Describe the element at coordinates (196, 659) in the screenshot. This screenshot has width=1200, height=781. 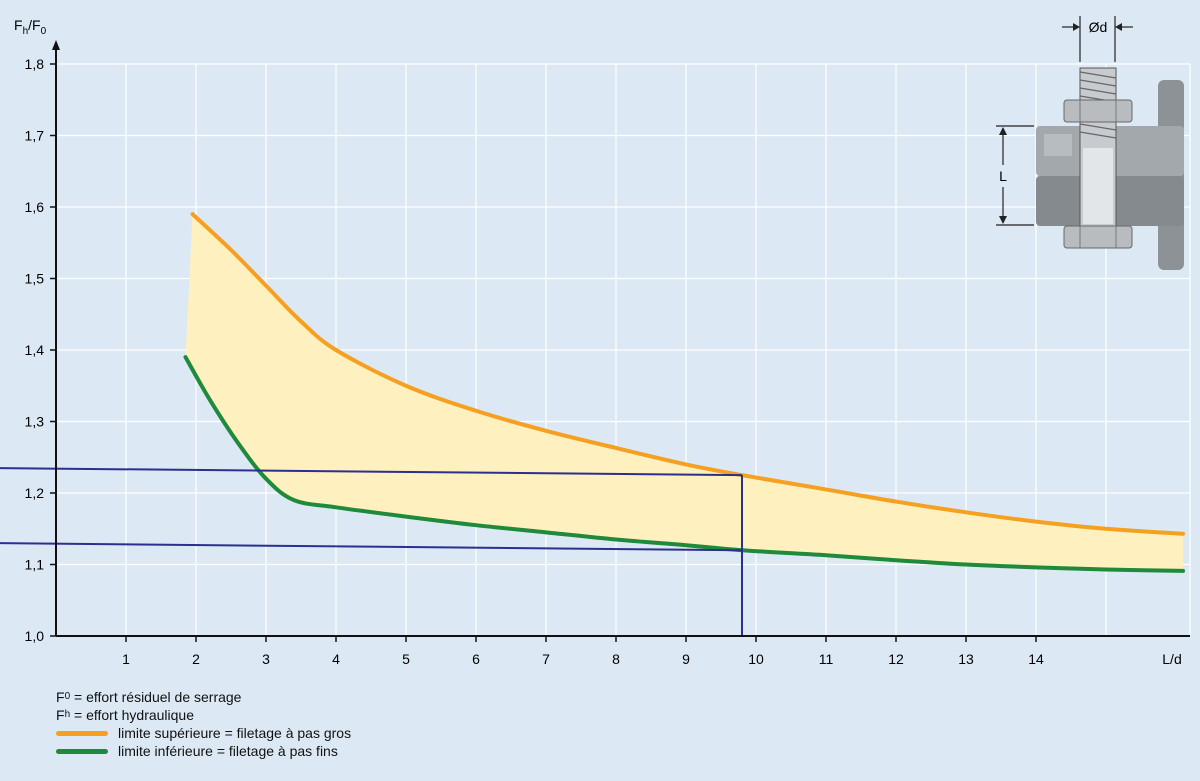
I see `x-tick-label: 2` at that location.